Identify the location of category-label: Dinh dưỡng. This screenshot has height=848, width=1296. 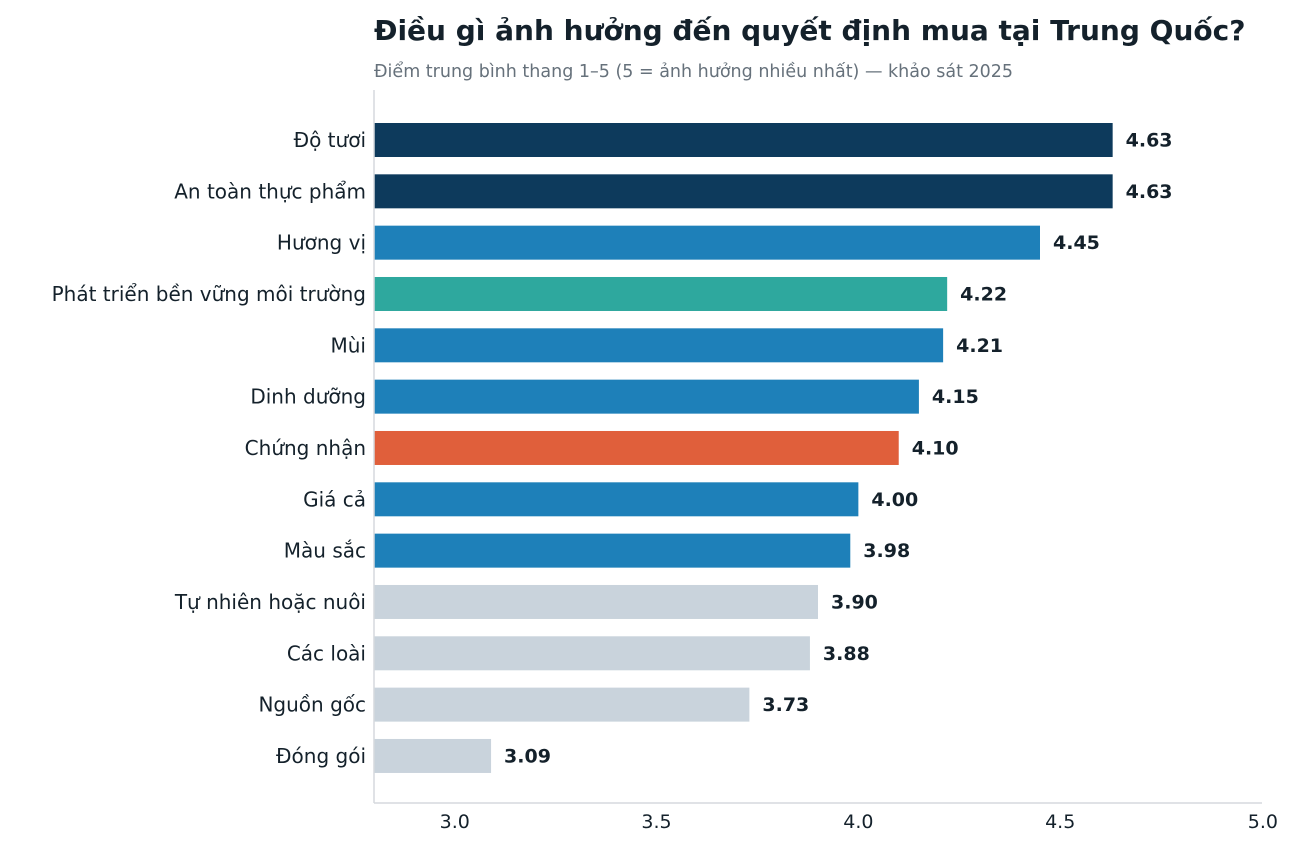
(308, 397).